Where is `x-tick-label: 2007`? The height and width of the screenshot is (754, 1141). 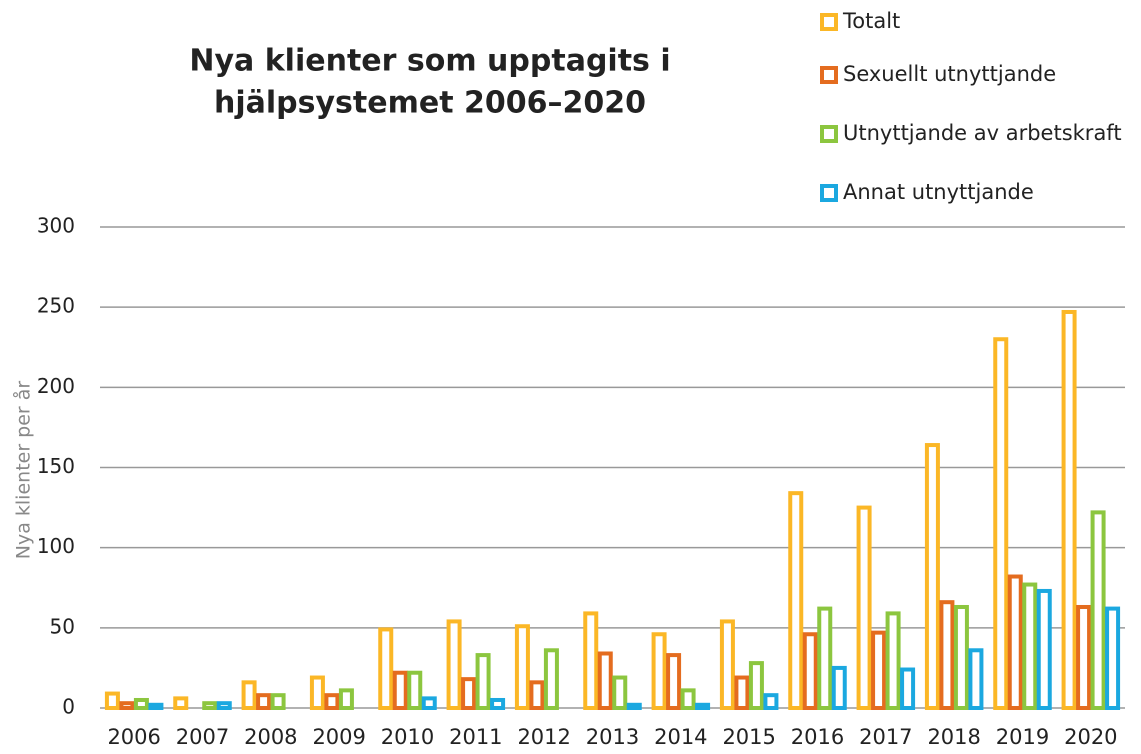 x-tick-label: 2007 is located at coordinates (202, 737).